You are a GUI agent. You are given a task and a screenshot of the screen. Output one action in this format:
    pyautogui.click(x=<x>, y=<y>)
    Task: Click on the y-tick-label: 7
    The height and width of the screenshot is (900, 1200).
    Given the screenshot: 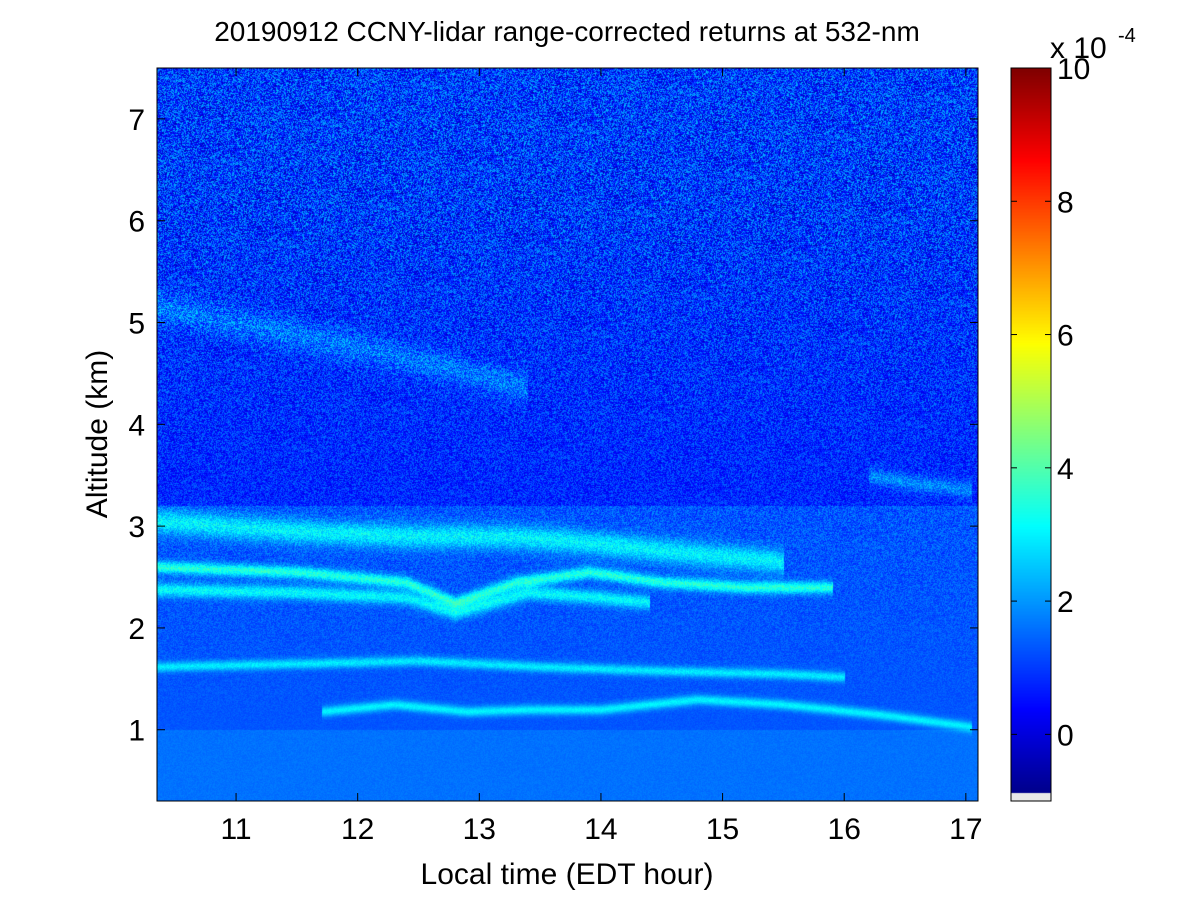 What is the action you would take?
    pyautogui.click(x=136, y=120)
    